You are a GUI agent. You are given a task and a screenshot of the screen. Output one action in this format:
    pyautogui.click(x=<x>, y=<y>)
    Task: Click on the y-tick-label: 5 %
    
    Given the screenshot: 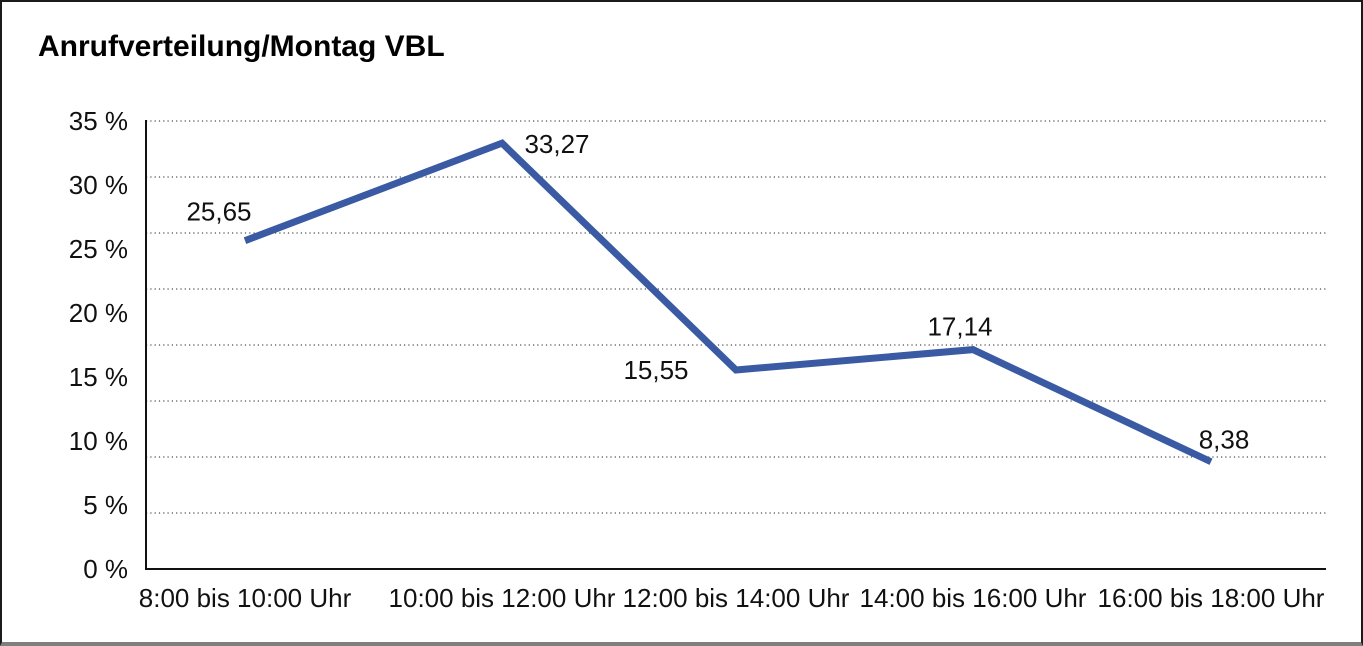 What is the action you would take?
    pyautogui.click(x=105, y=505)
    